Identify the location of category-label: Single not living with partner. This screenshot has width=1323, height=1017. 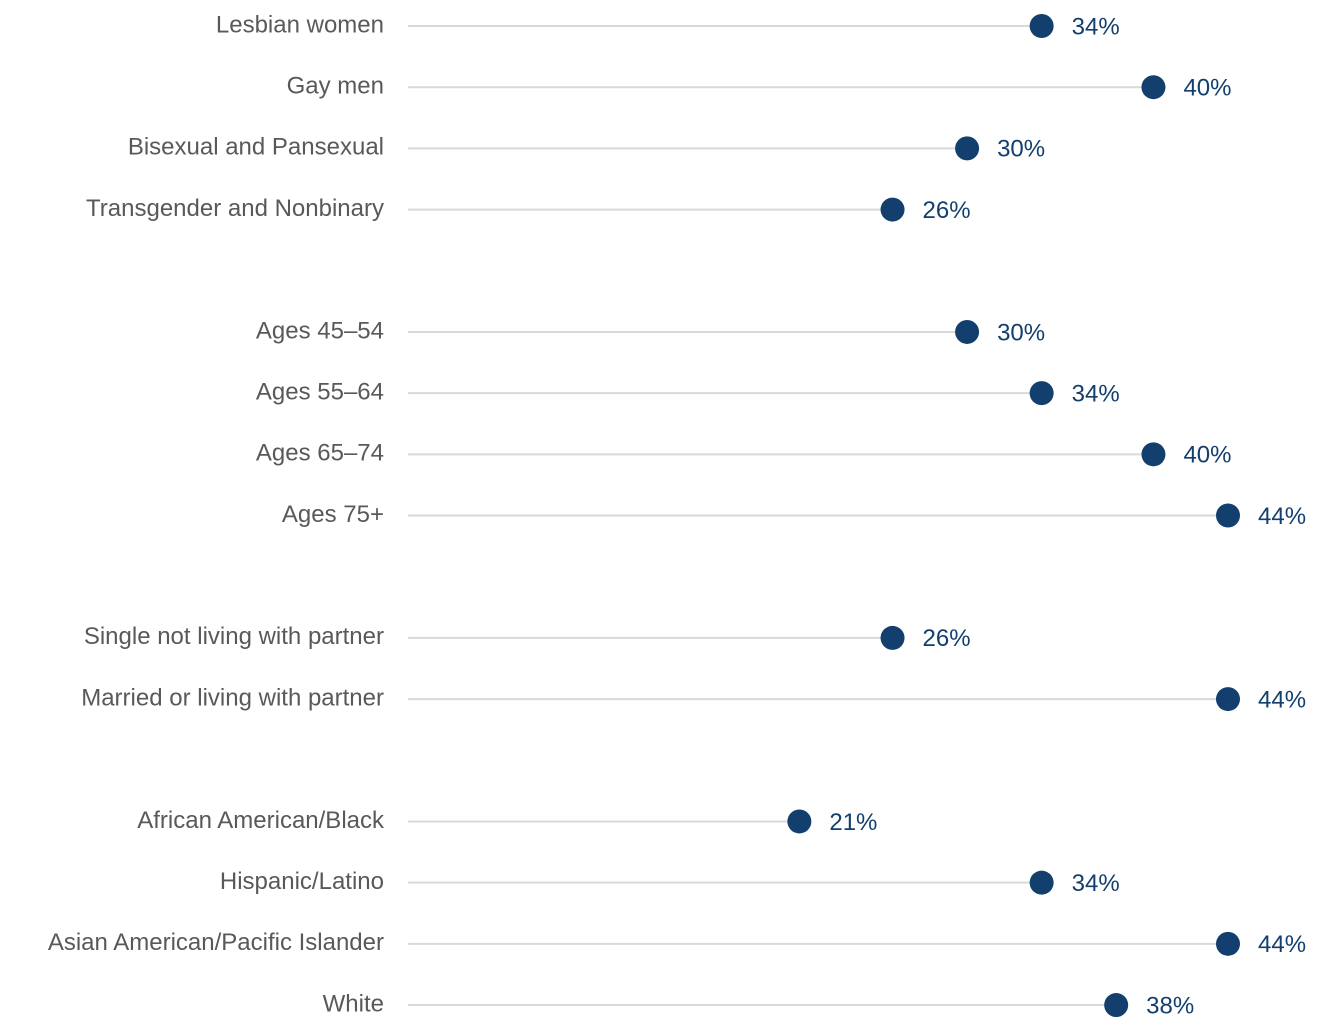
(234, 636).